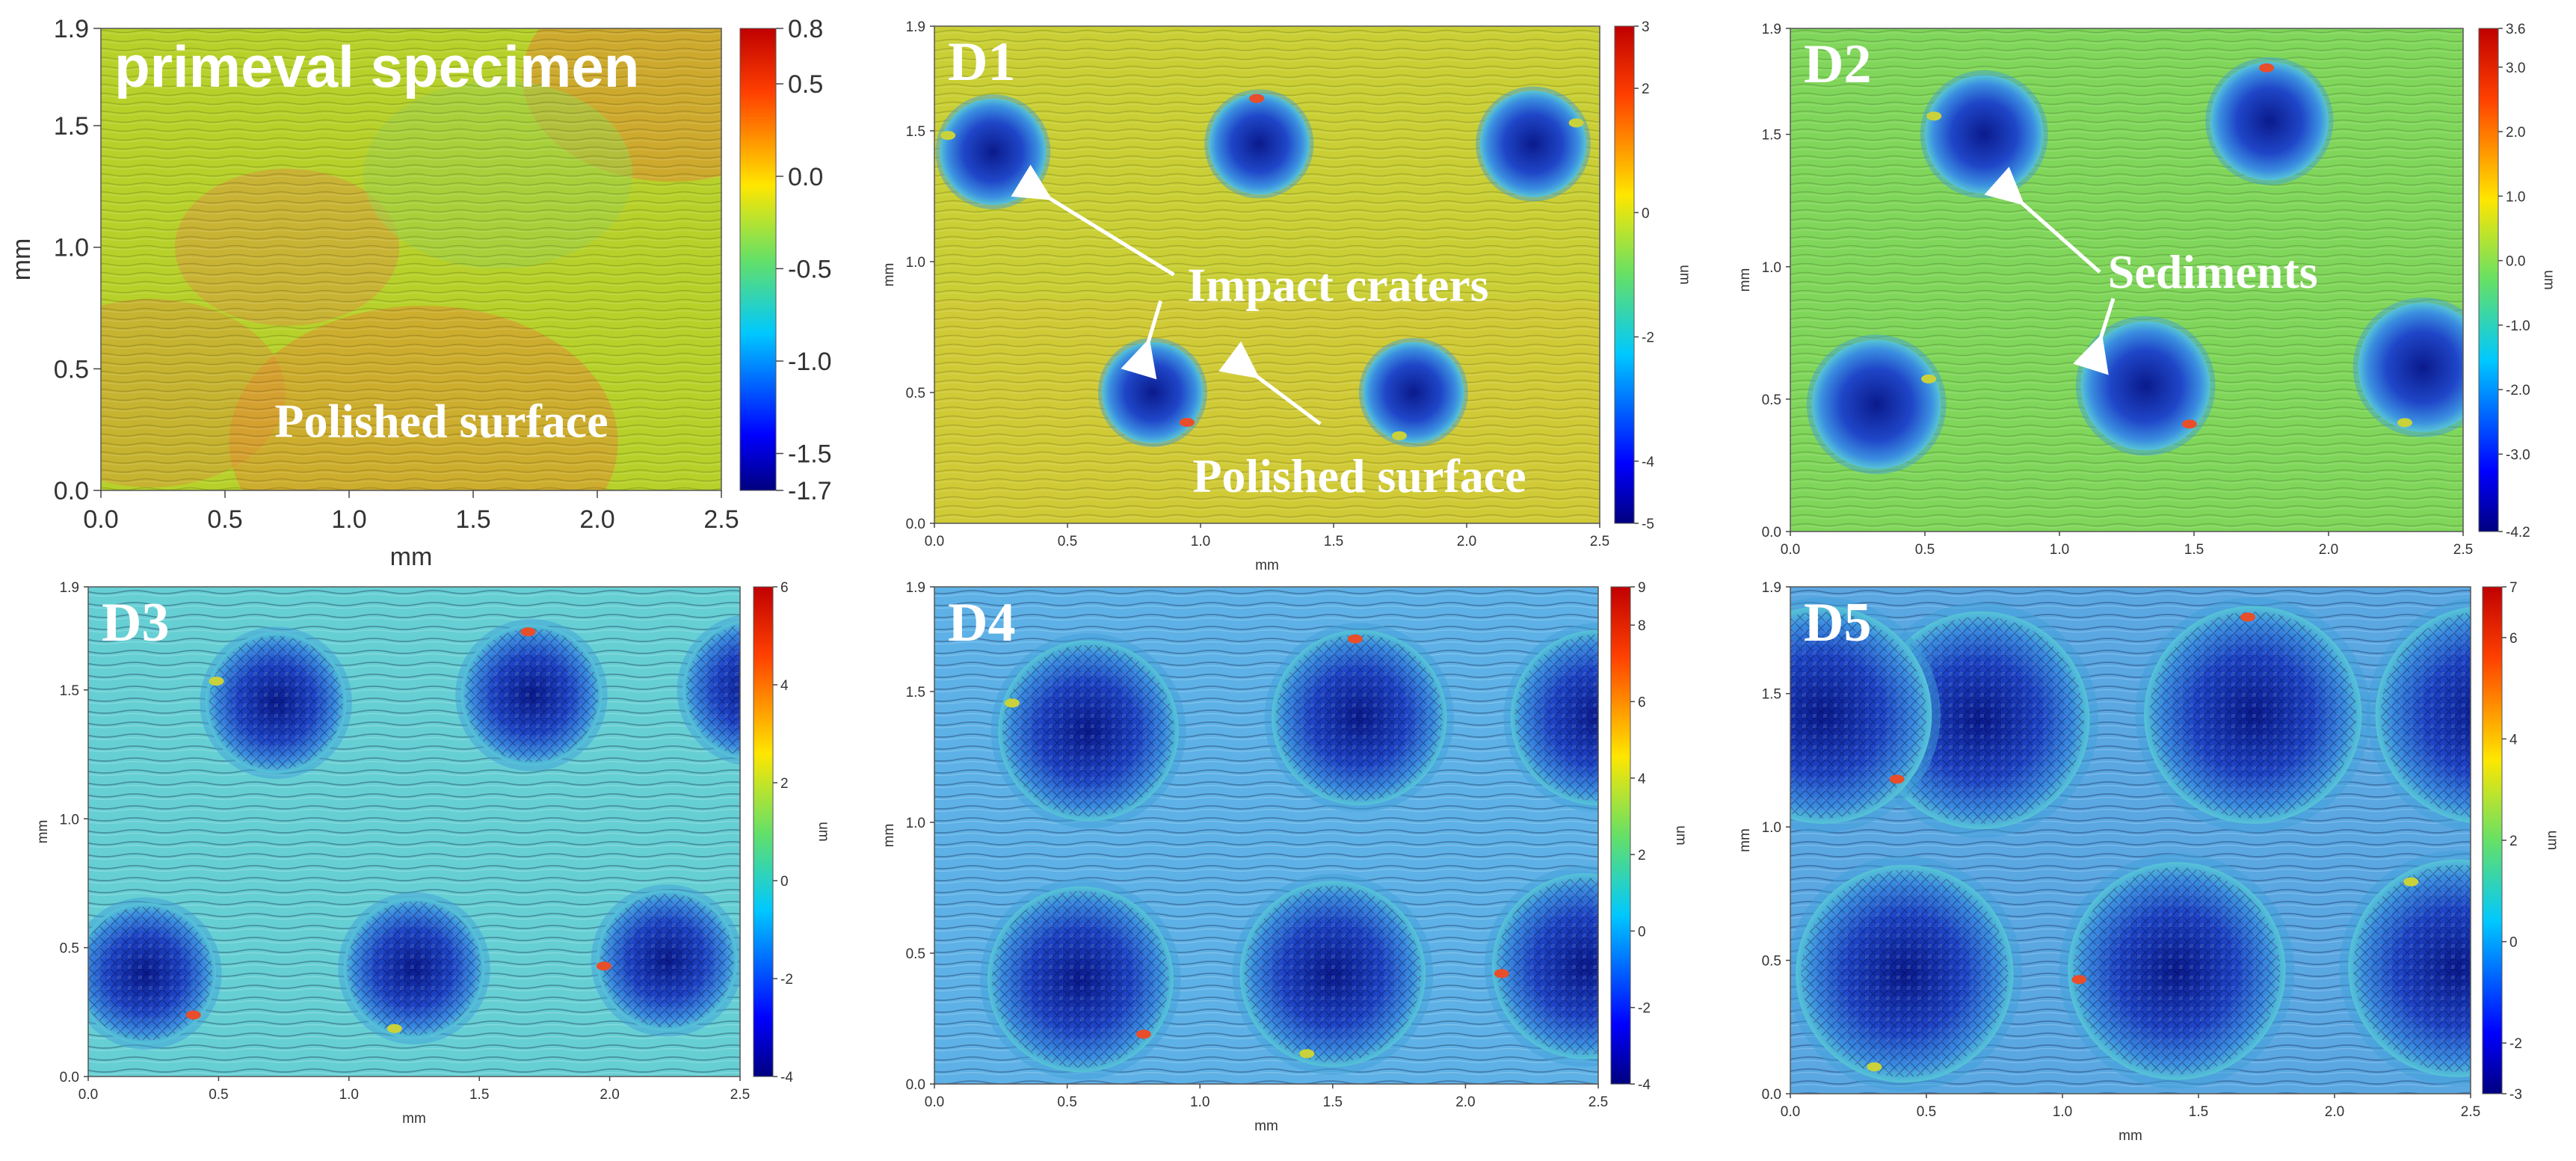 The height and width of the screenshot is (1161, 2576). Describe the element at coordinates (2515, 68) in the screenshot. I see `colorbar-tick-label: 3.0` at that location.